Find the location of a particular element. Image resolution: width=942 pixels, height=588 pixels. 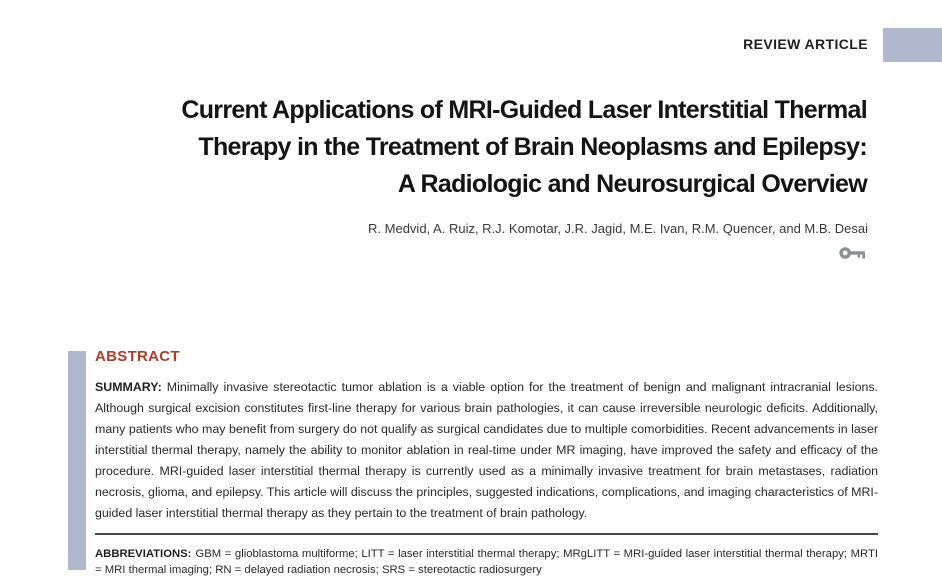

abbreviations-label: ABBREVIATIONS: is located at coordinates (143, 554).